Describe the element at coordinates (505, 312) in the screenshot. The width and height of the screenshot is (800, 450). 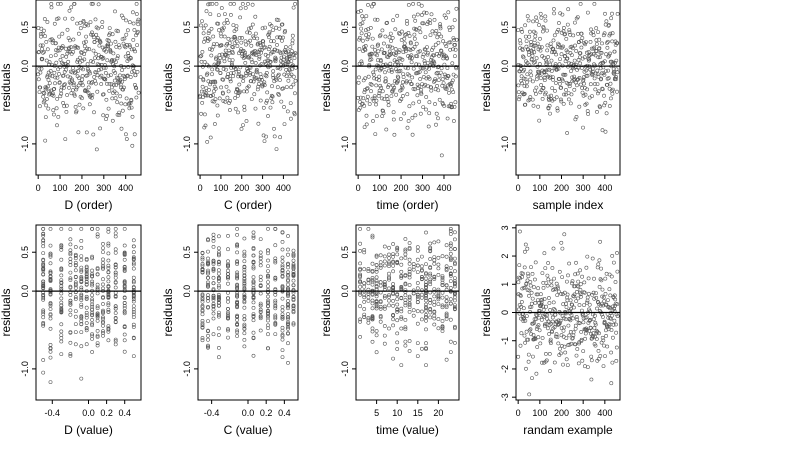
I see `y-tick-label: 0` at that location.